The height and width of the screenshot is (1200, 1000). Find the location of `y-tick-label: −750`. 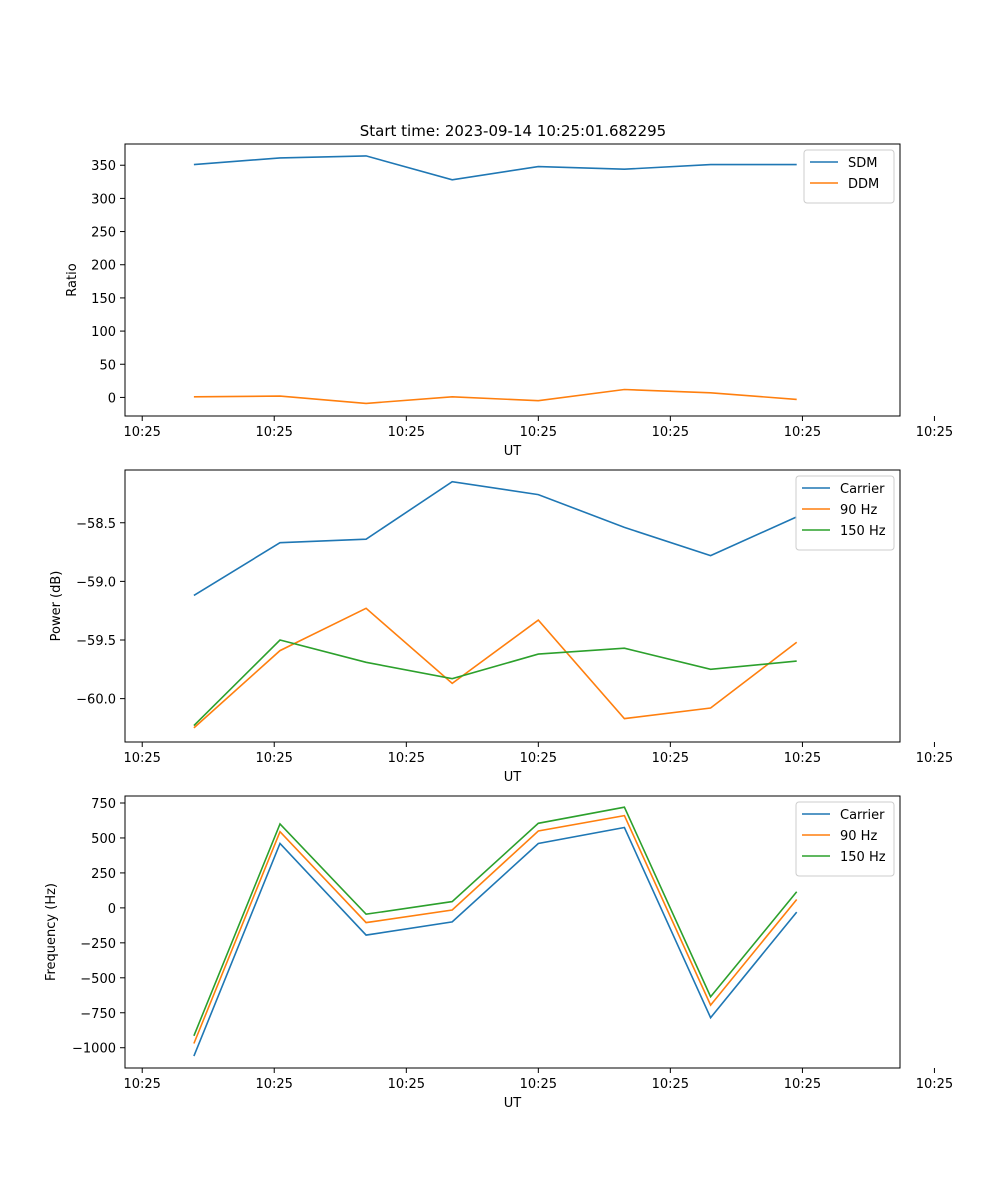

y-tick-label: −750 is located at coordinates (98, 1014).